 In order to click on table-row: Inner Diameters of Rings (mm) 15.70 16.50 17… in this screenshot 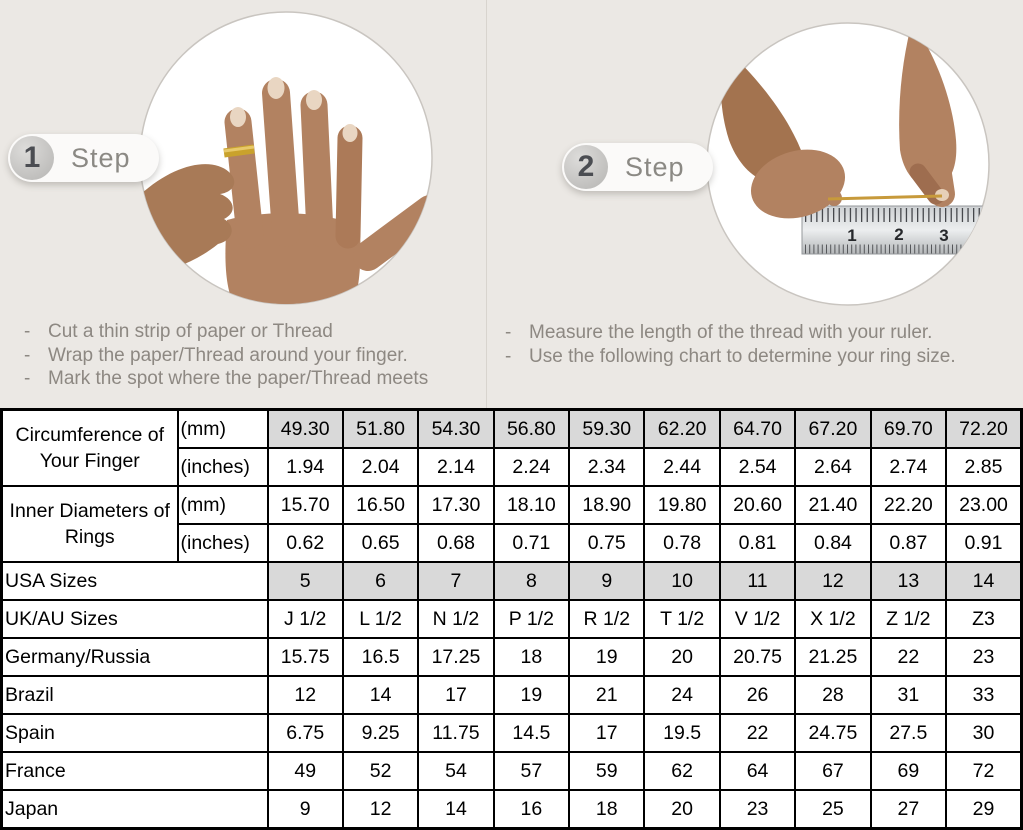, I will do `click(511, 524)`.